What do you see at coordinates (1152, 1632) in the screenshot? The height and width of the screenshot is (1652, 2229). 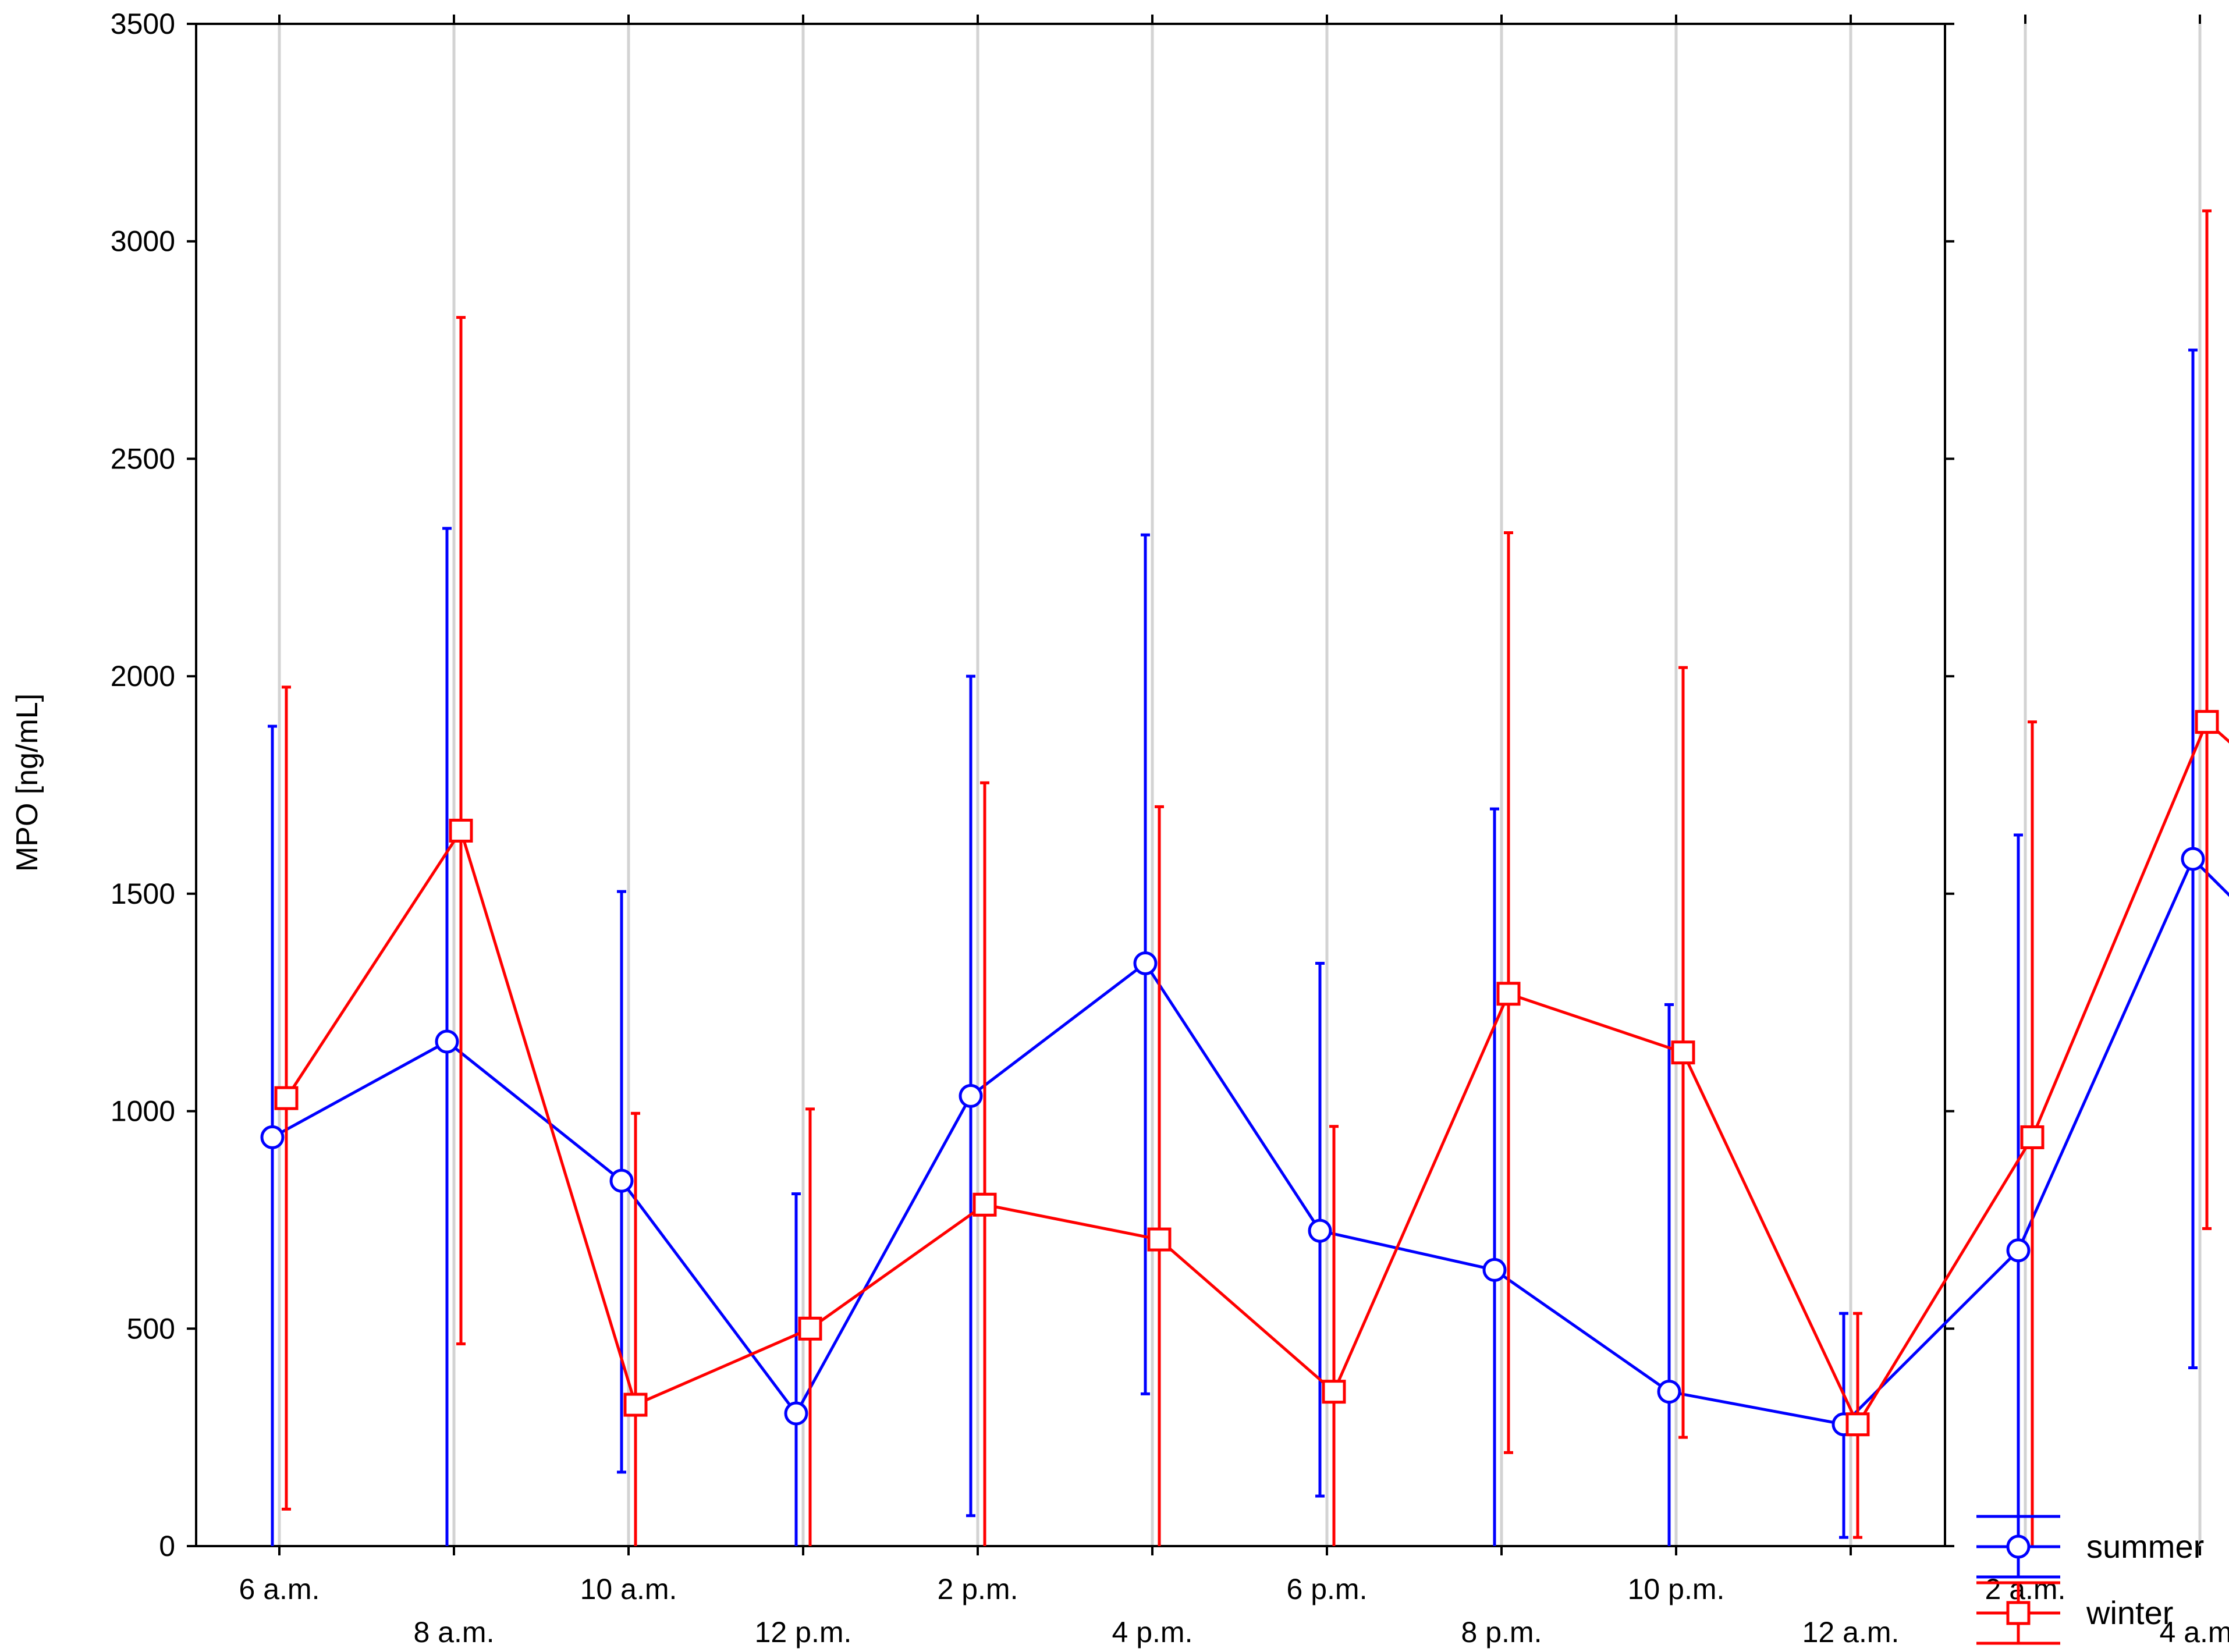 I see `x-tick-label: 4 p.m.` at bounding box center [1152, 1632].